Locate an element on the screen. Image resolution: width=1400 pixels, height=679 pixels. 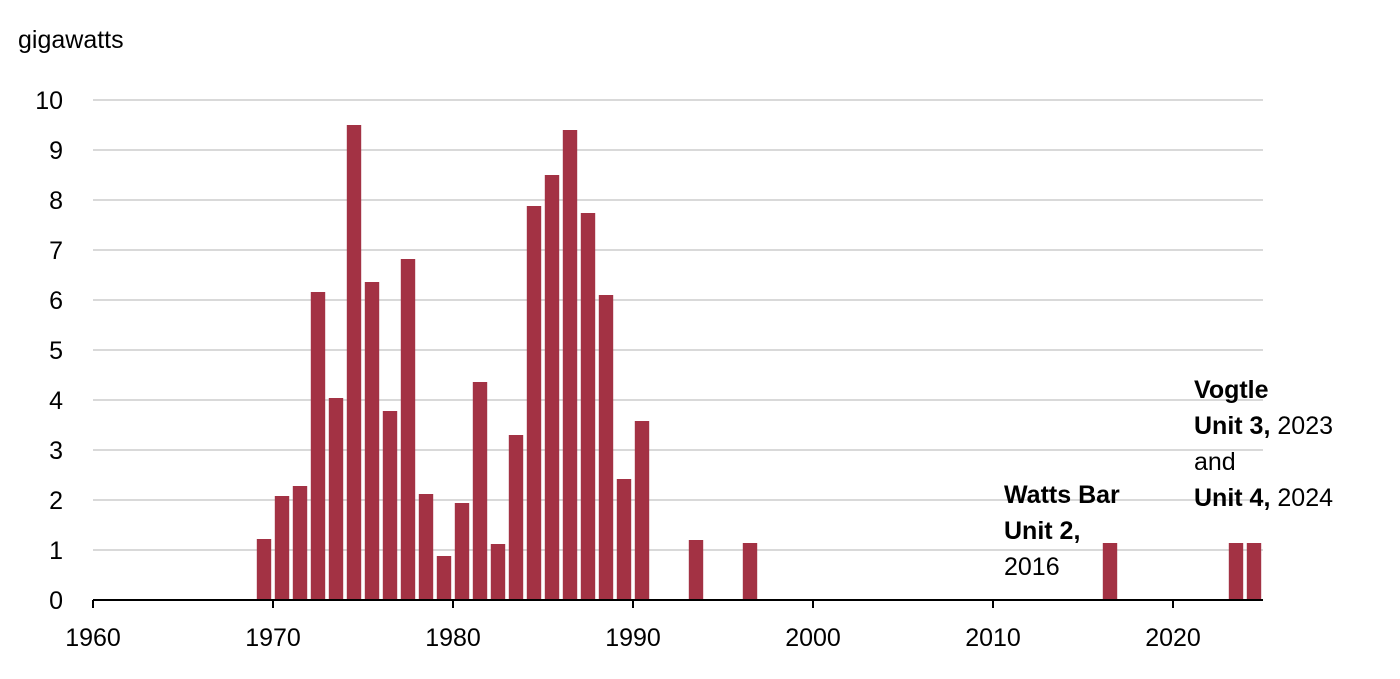
x-tick-label: 1970 is located at coordinates (273, 638).